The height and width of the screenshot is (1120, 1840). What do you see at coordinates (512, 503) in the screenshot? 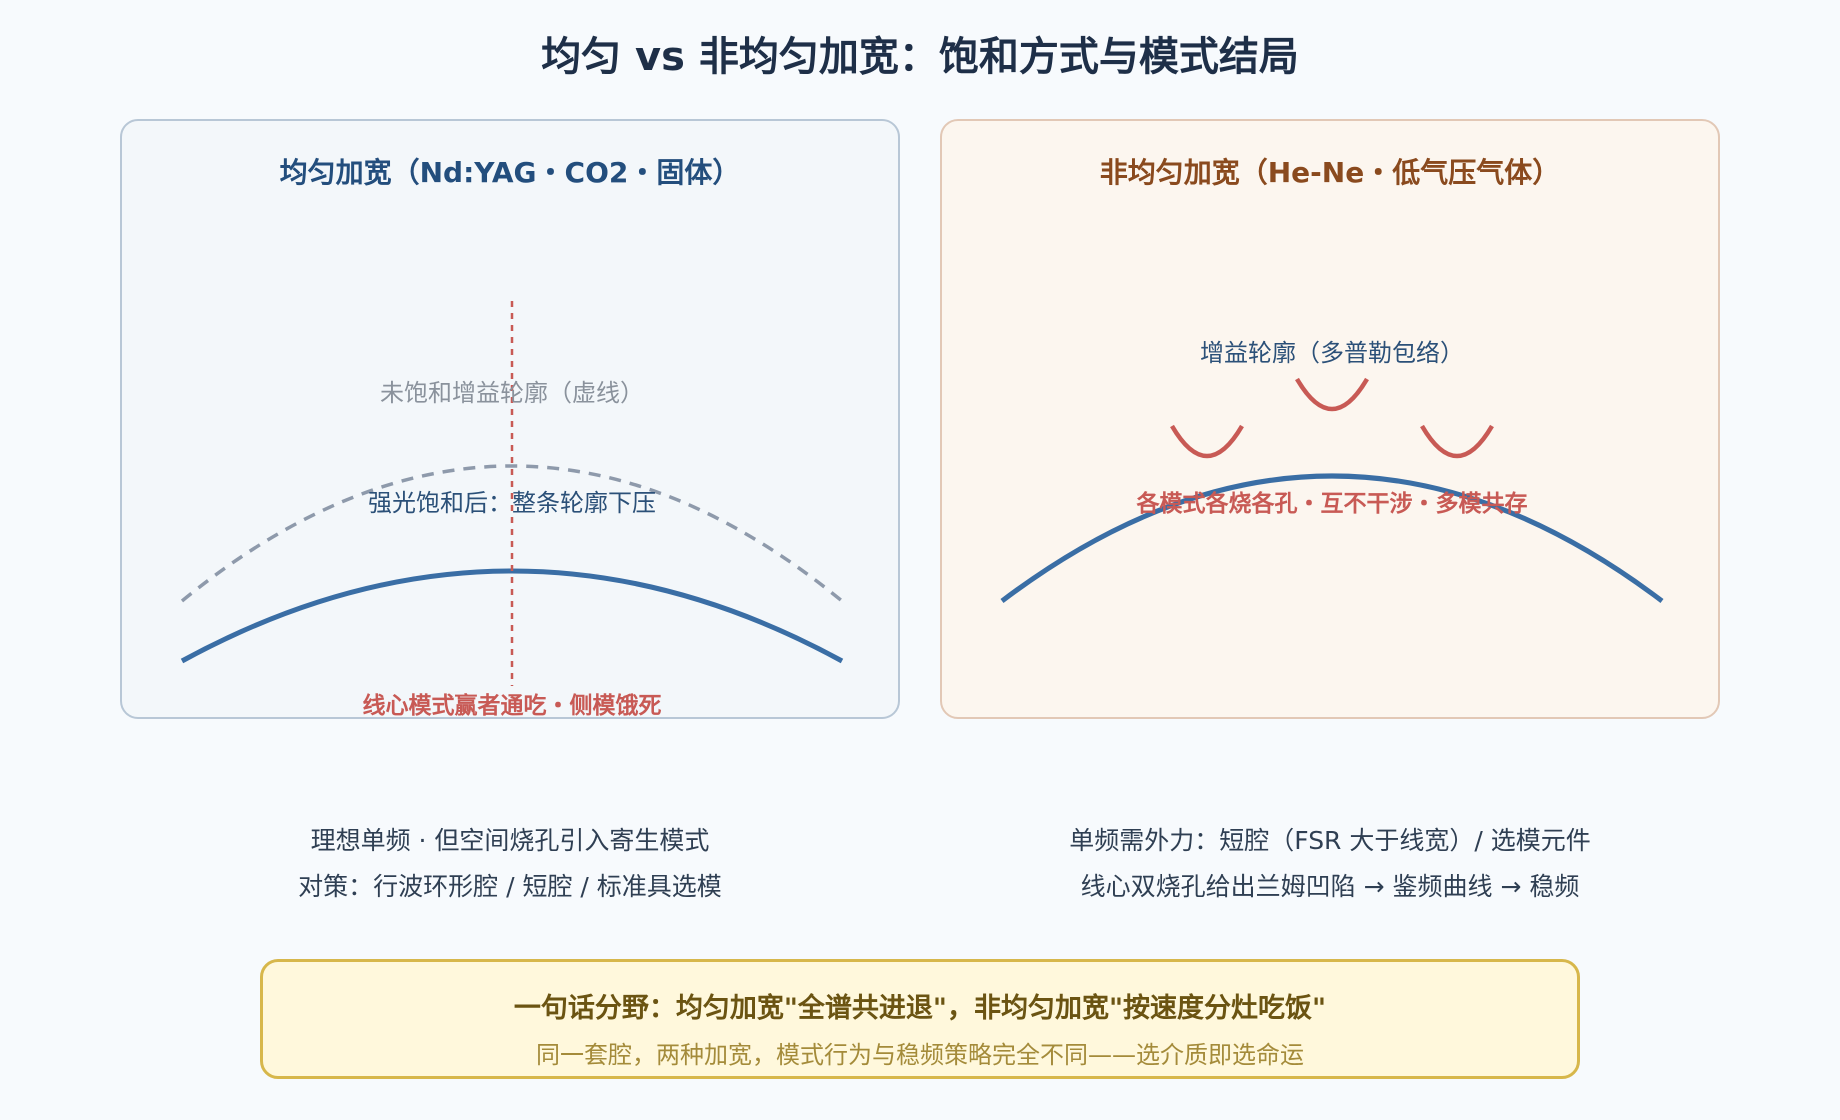
I see `saturated-gain-label: 强光饱和后：整条轮廓下压` at bounding box center [512, 503].